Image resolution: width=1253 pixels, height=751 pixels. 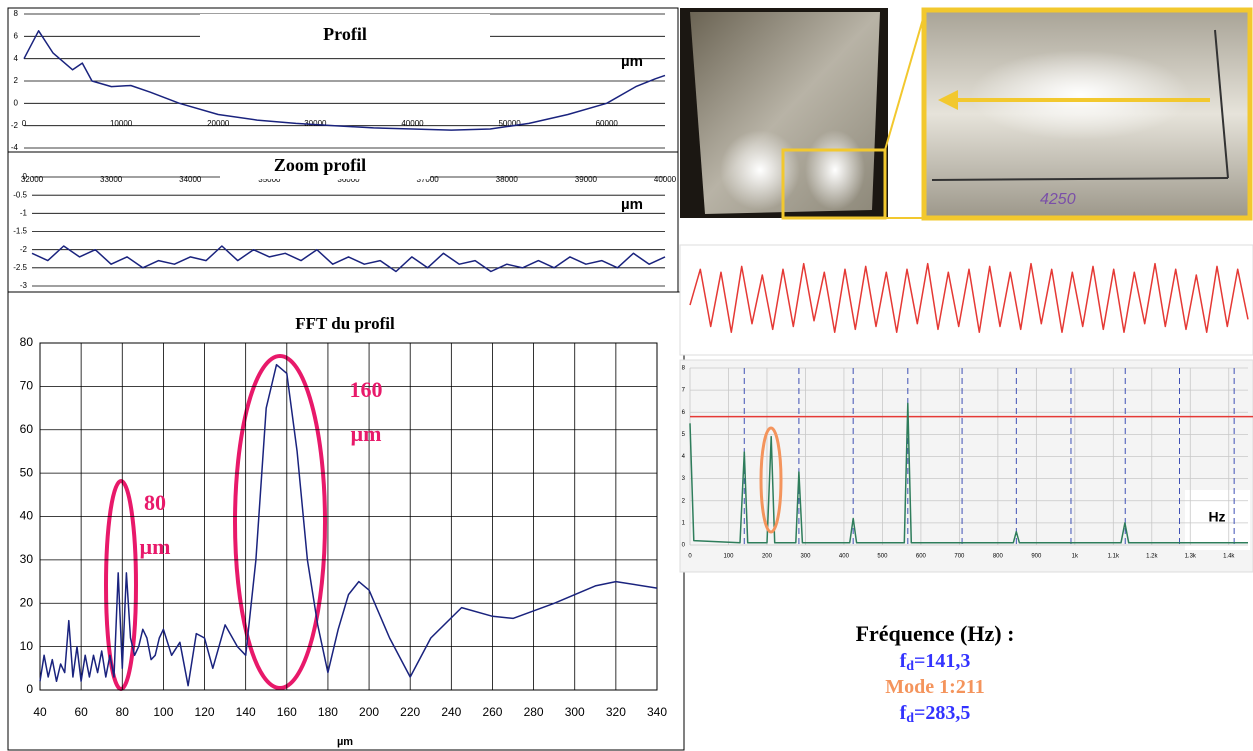 I want to click on x-tick-label: 320, so click(x=616, y=712).